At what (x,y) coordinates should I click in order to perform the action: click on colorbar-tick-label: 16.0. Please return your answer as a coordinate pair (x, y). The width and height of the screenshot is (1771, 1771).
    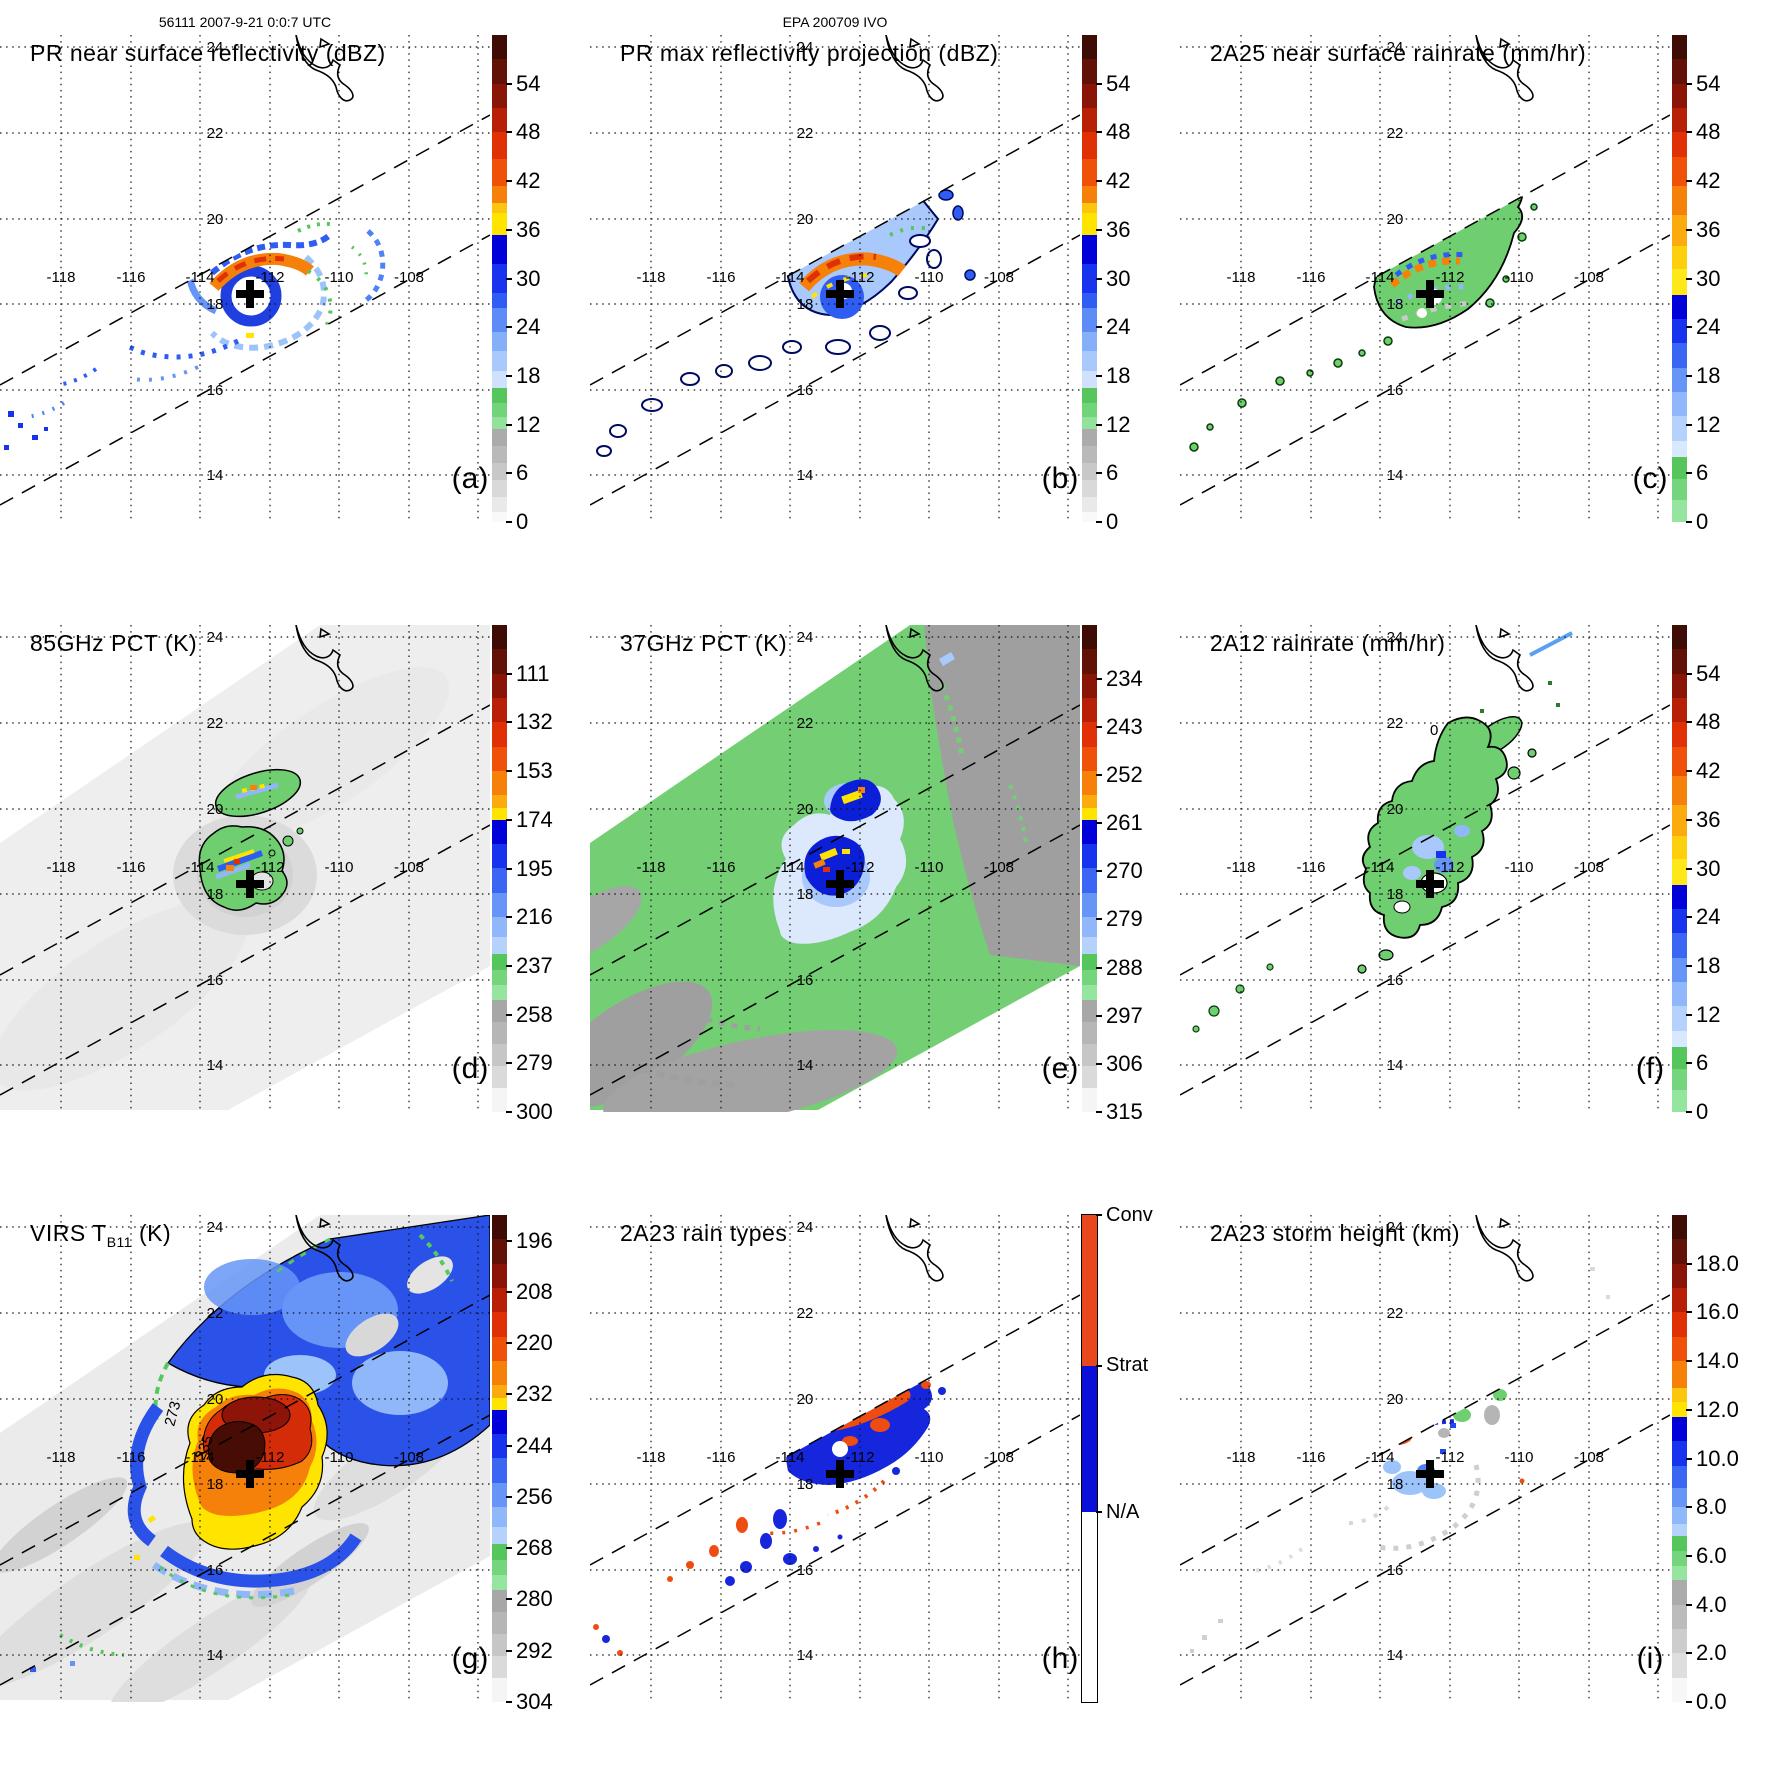
    Looking at the image, I should click on (1712, 1312).